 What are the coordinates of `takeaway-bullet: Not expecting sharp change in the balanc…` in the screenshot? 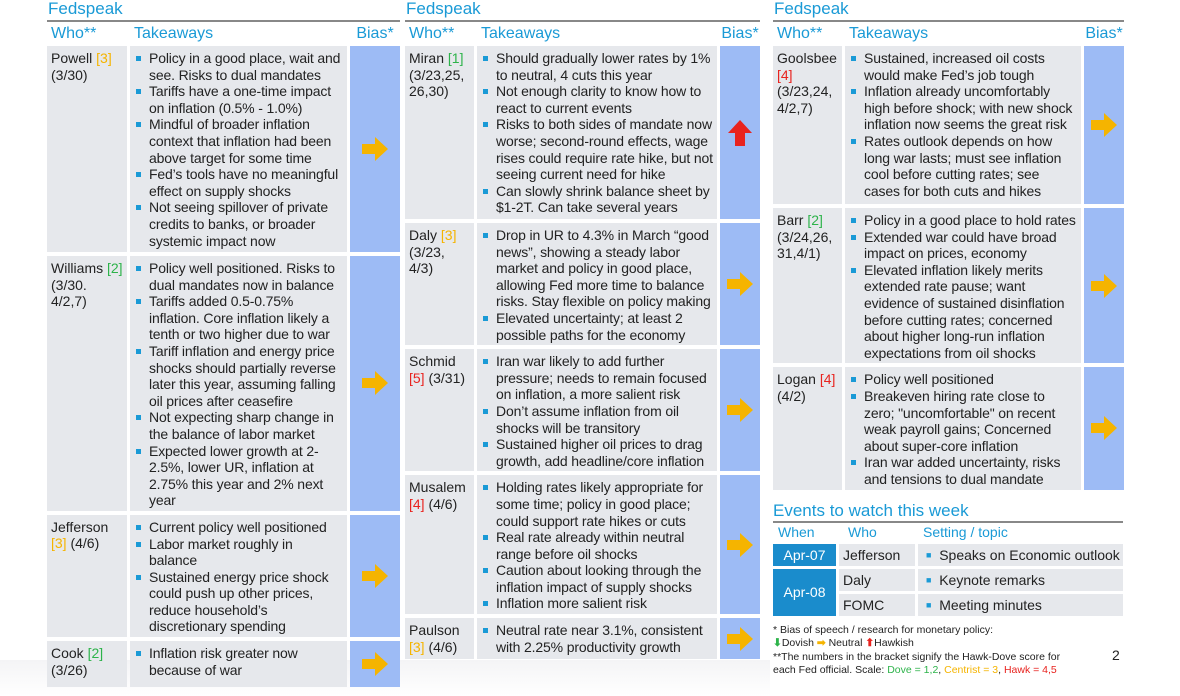 It's located at (238, 425).